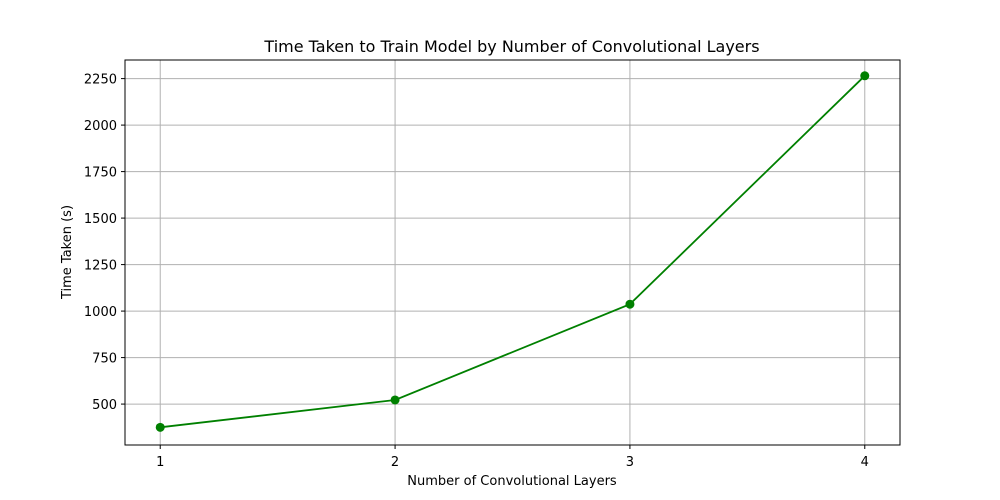 The width and height of the screenshot is (1000, 500). What do you see at coordinates (395, 462) in the screenshot?
I see `x-tick-label: 2` at bounding box center [395, 462].